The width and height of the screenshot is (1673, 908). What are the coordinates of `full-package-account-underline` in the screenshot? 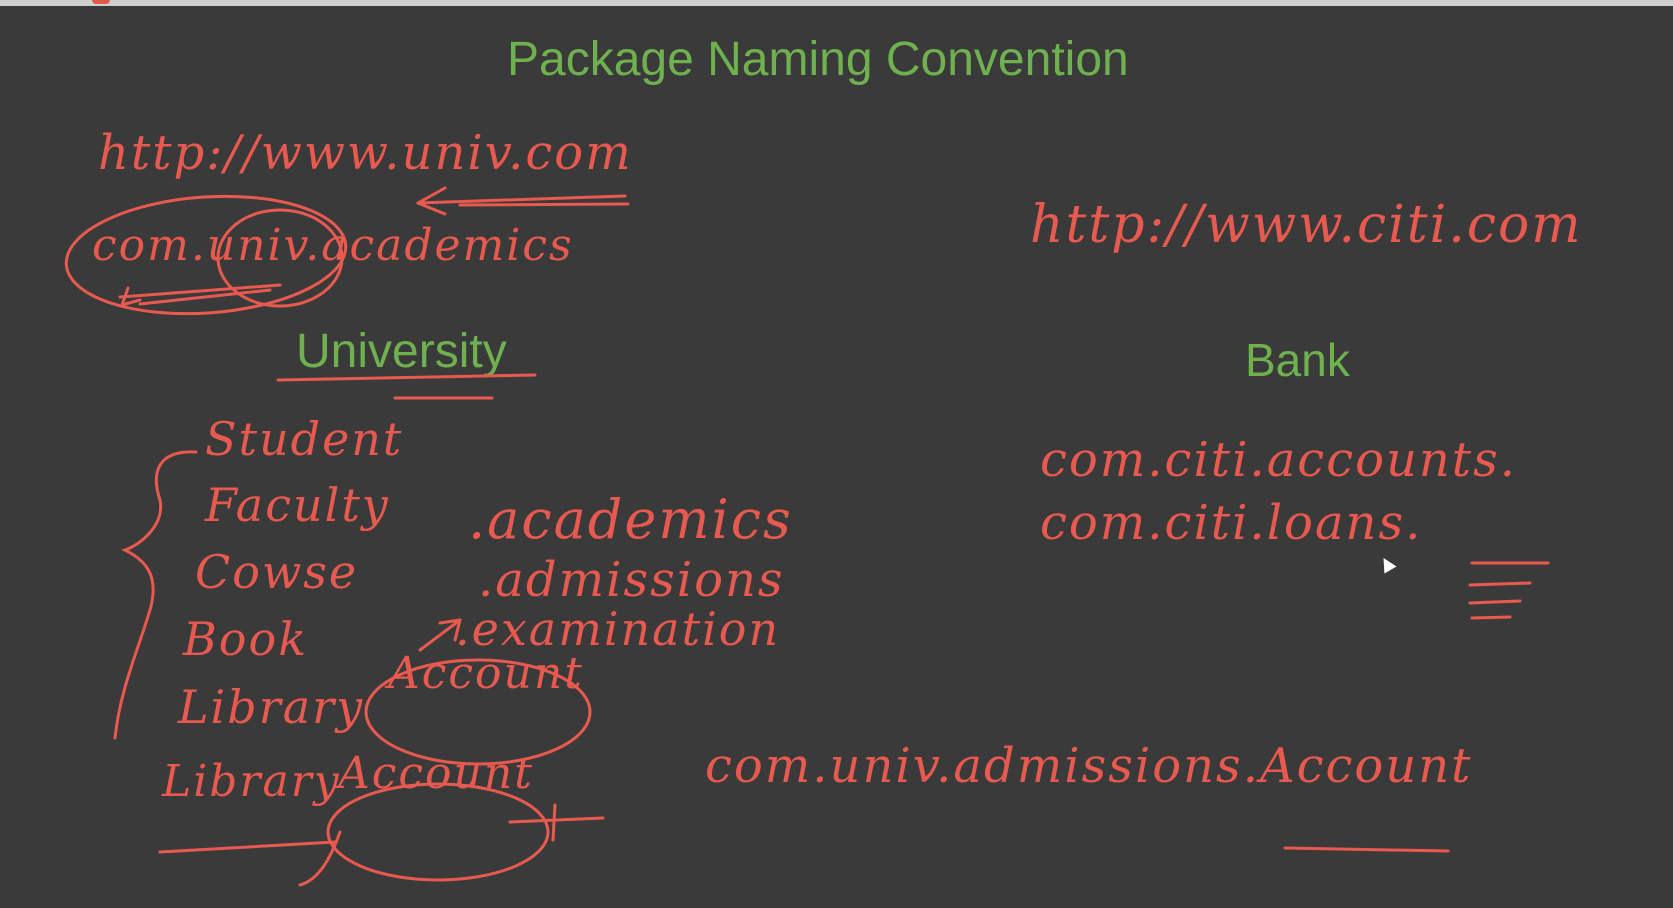 It's located at (1366, 849).